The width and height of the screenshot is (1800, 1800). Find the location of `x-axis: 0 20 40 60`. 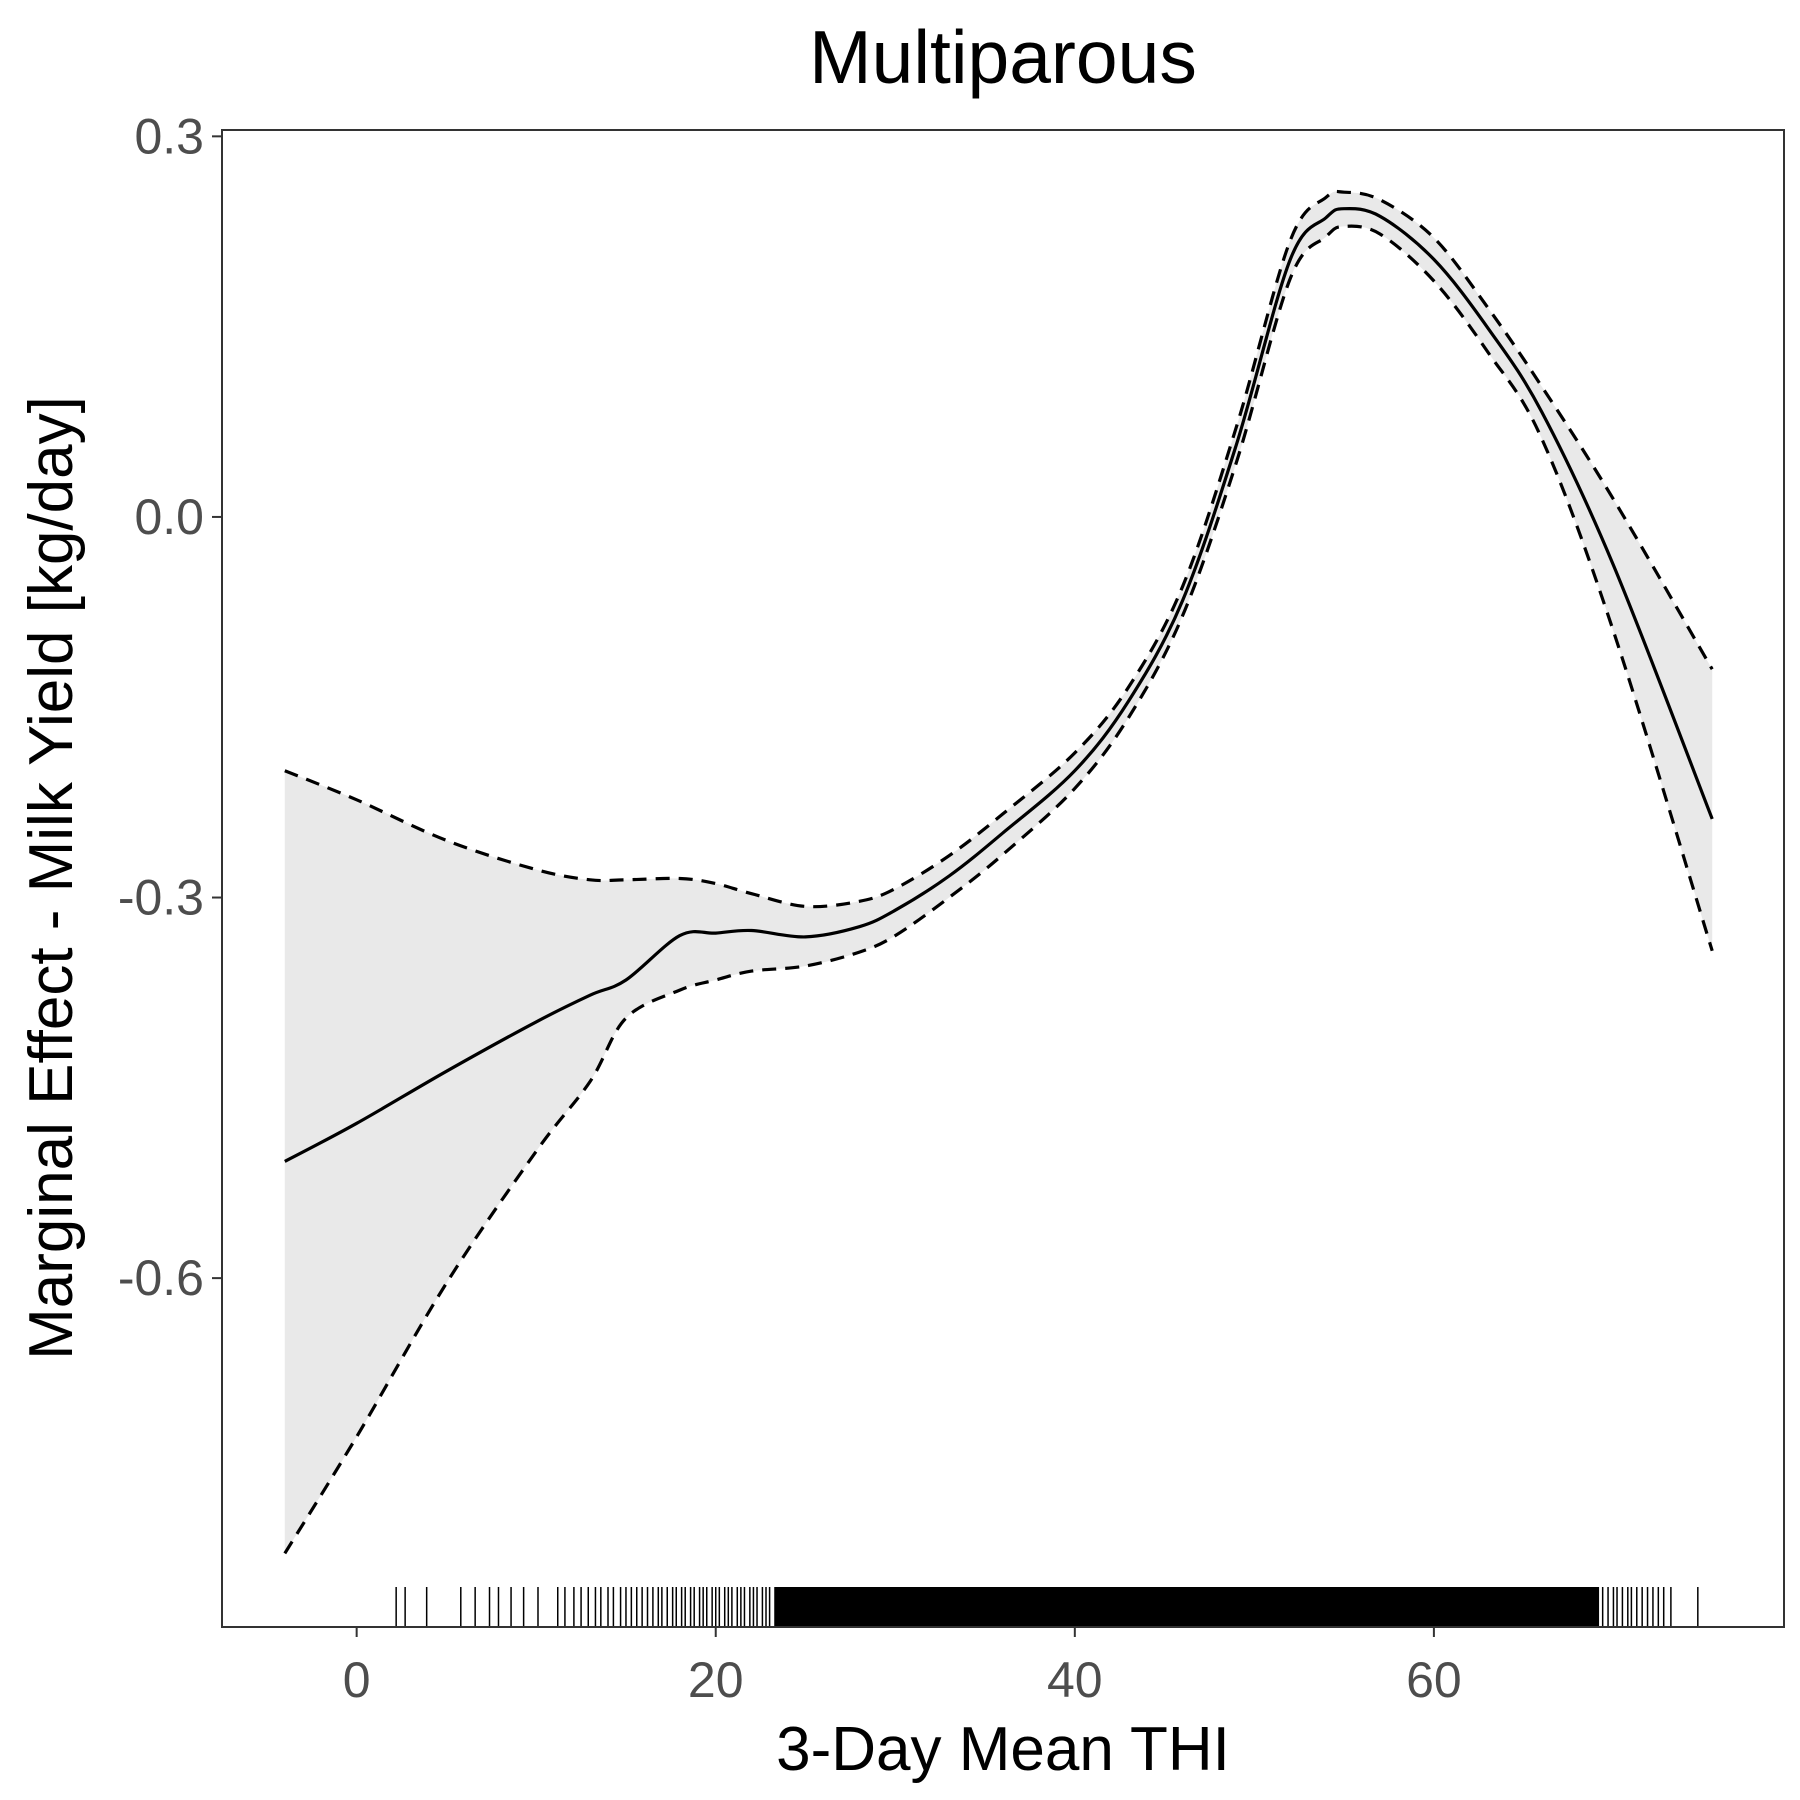

x-axis: 0 20 40 60 is located at coordinates (902, 1667).